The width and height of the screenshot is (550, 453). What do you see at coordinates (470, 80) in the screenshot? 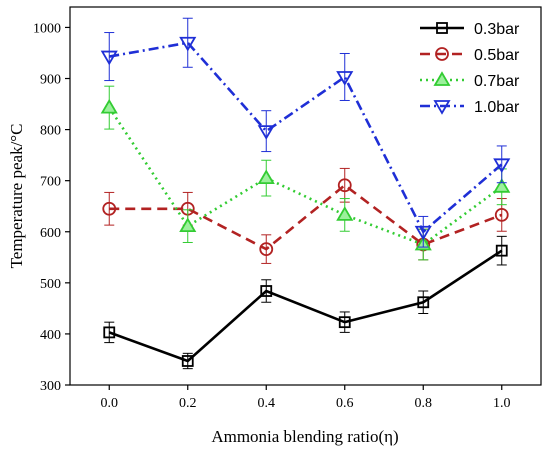
I see `legend-item: 0.7bar` at bounding box center [470, 80].